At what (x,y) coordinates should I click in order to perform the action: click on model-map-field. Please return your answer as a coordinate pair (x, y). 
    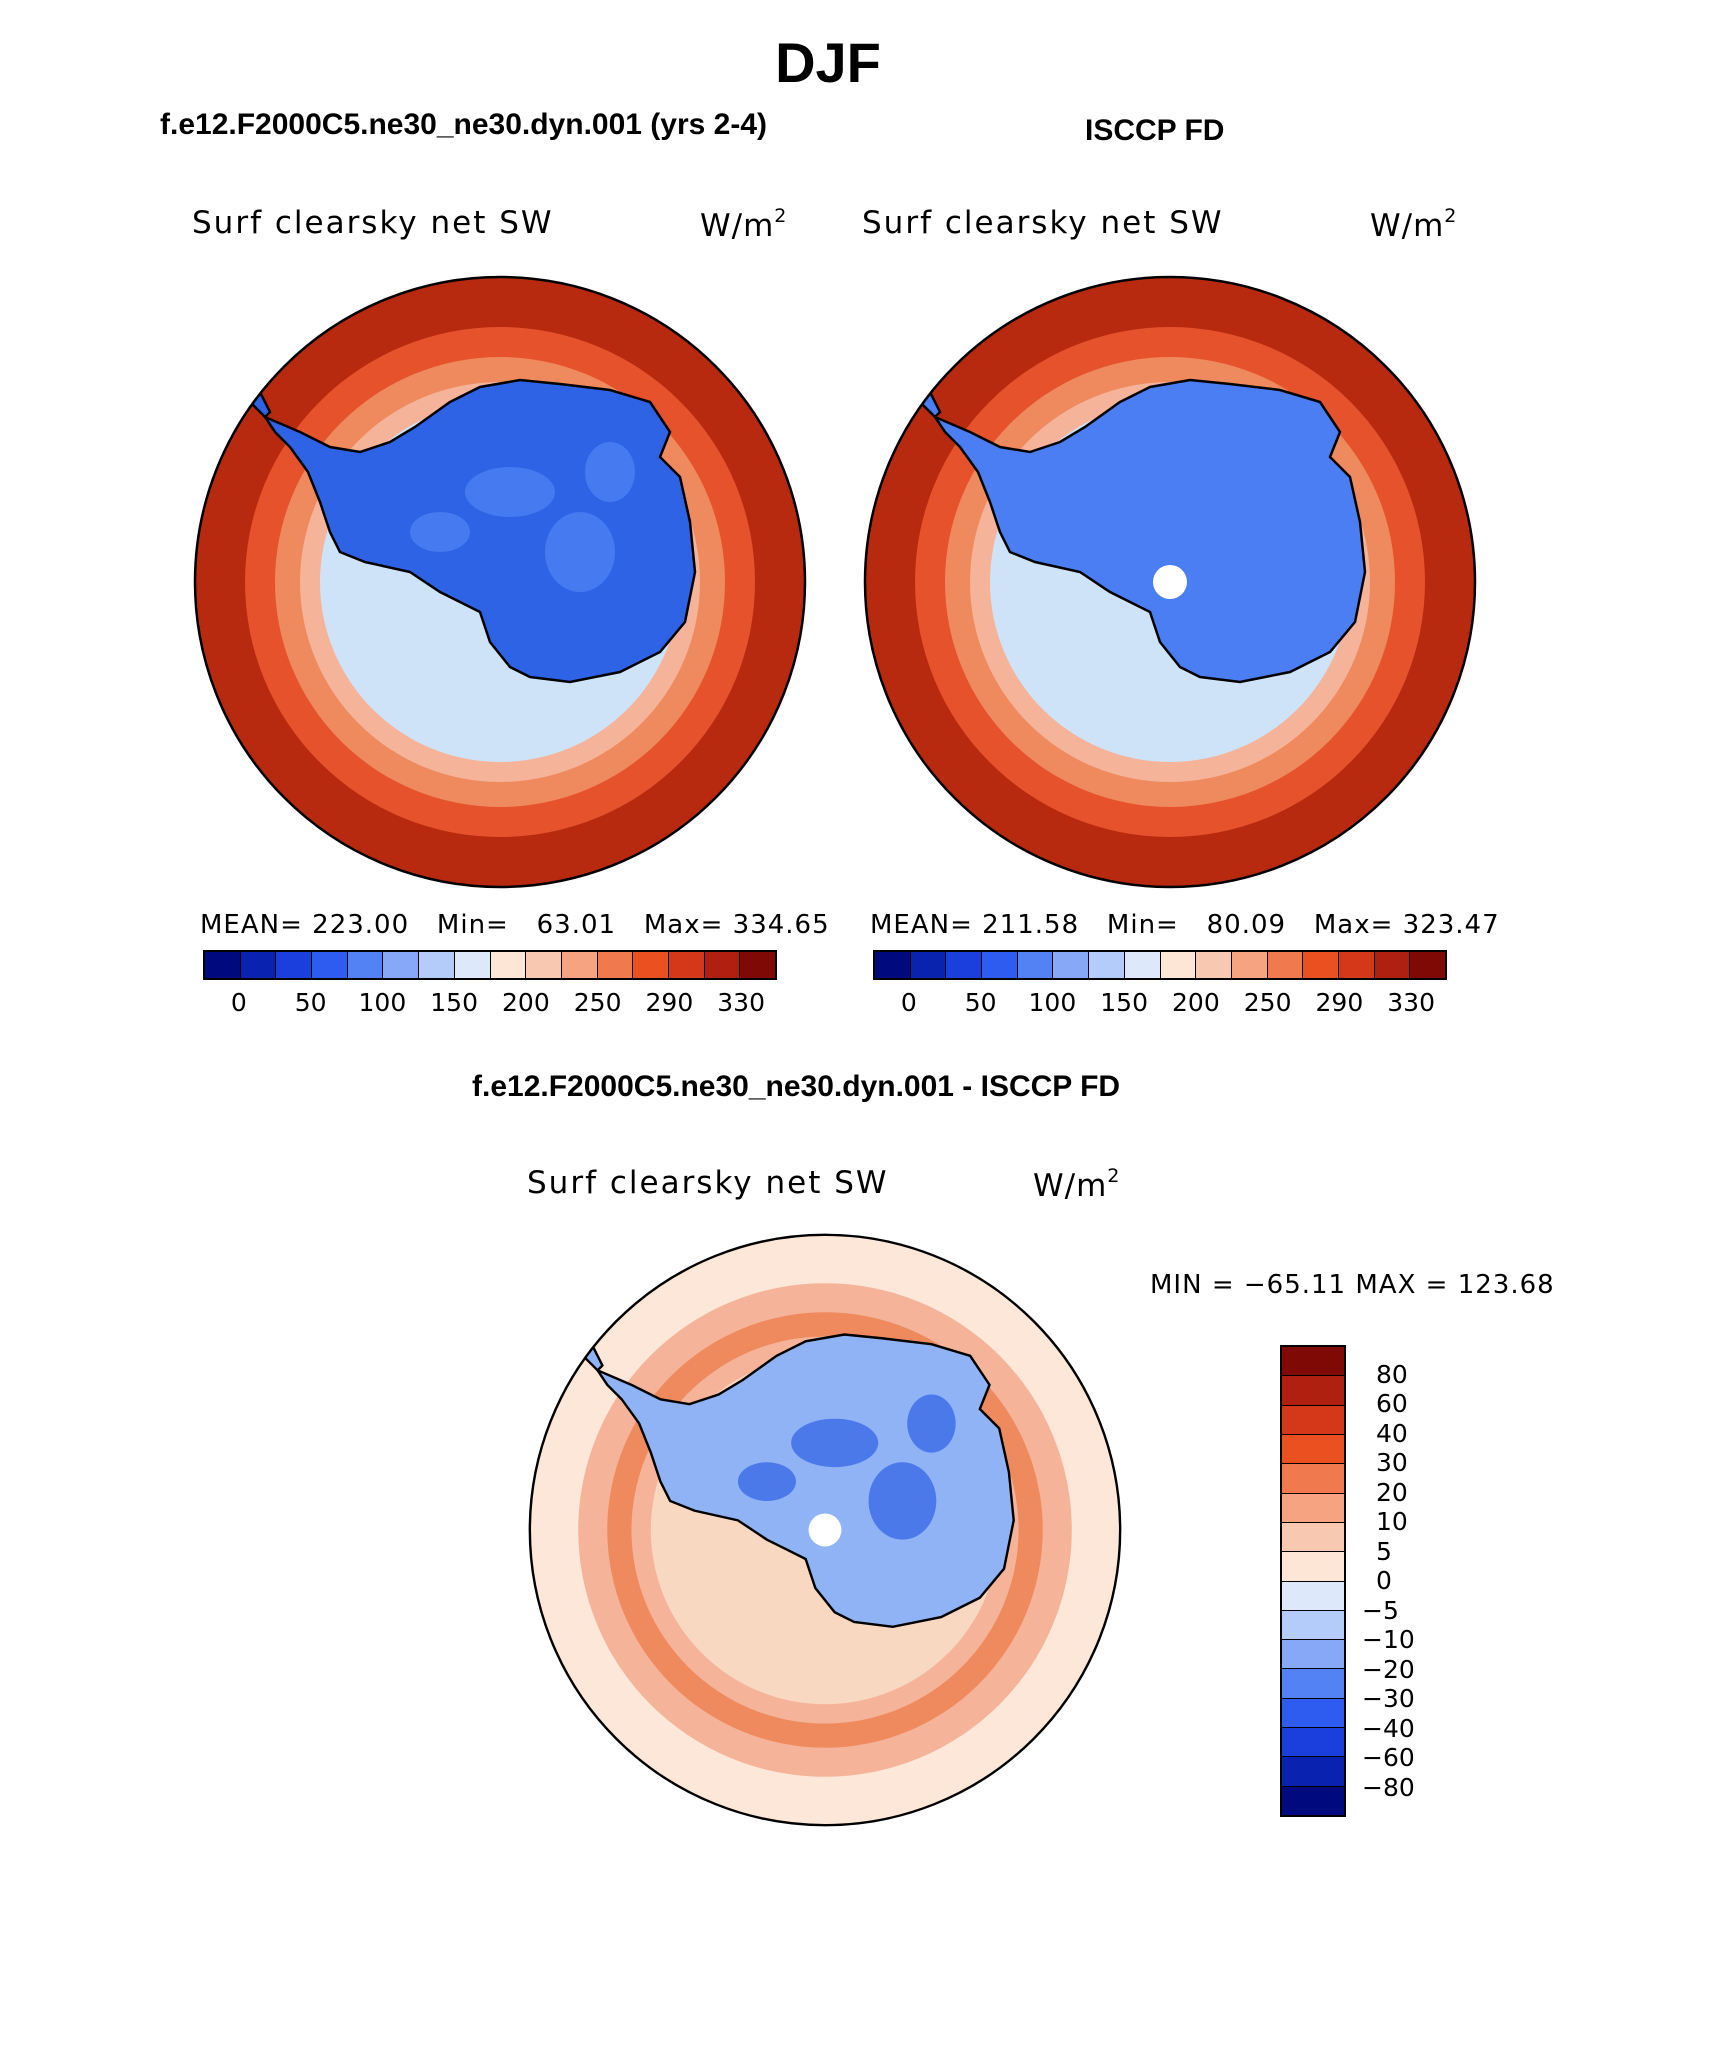
    Looking at the image, I should click on (500, 582).